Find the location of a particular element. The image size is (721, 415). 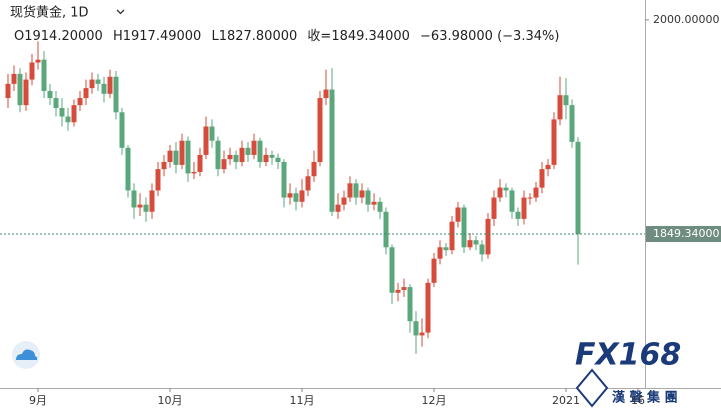

x-tick-label: 2021 is located at coordinates (566, 400).